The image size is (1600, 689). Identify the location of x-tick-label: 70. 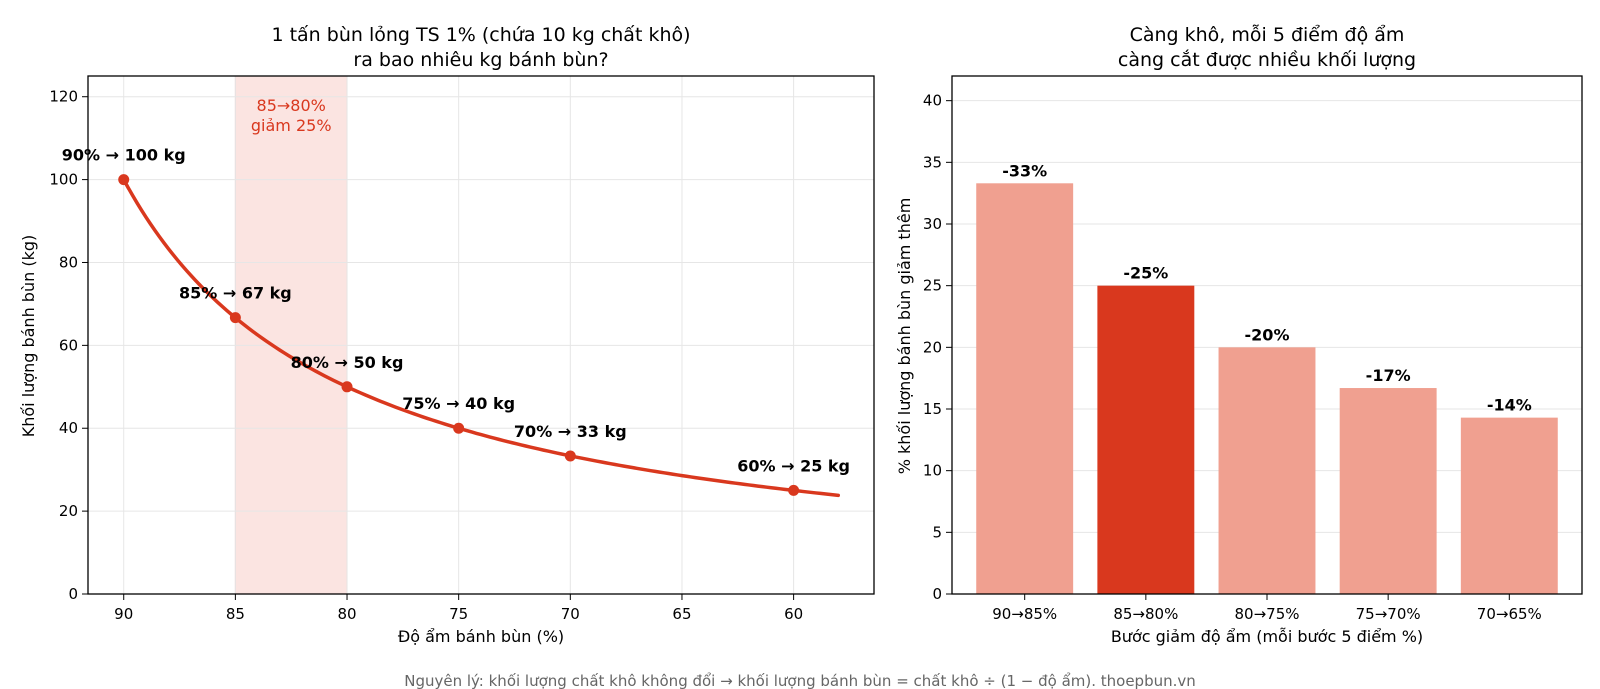
(570, 614).